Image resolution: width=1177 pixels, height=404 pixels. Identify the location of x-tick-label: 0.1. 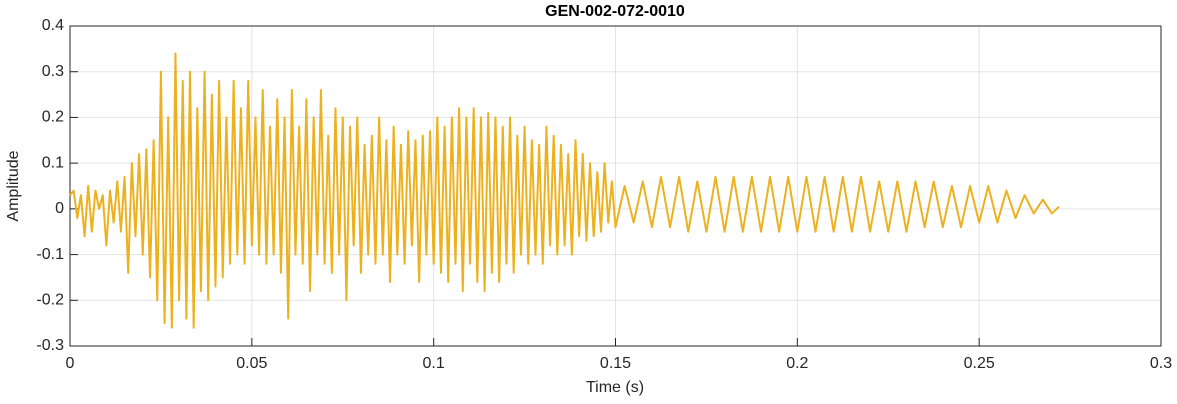
(434, 363).